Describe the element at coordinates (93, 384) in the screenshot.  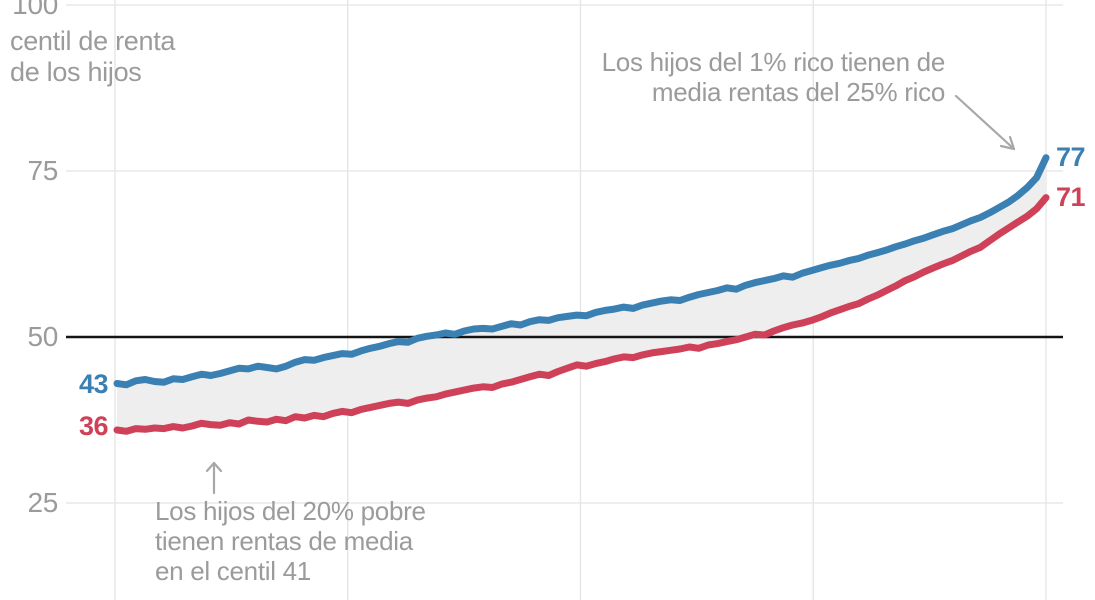
I see `blue-series-start-value: 43` at that location.